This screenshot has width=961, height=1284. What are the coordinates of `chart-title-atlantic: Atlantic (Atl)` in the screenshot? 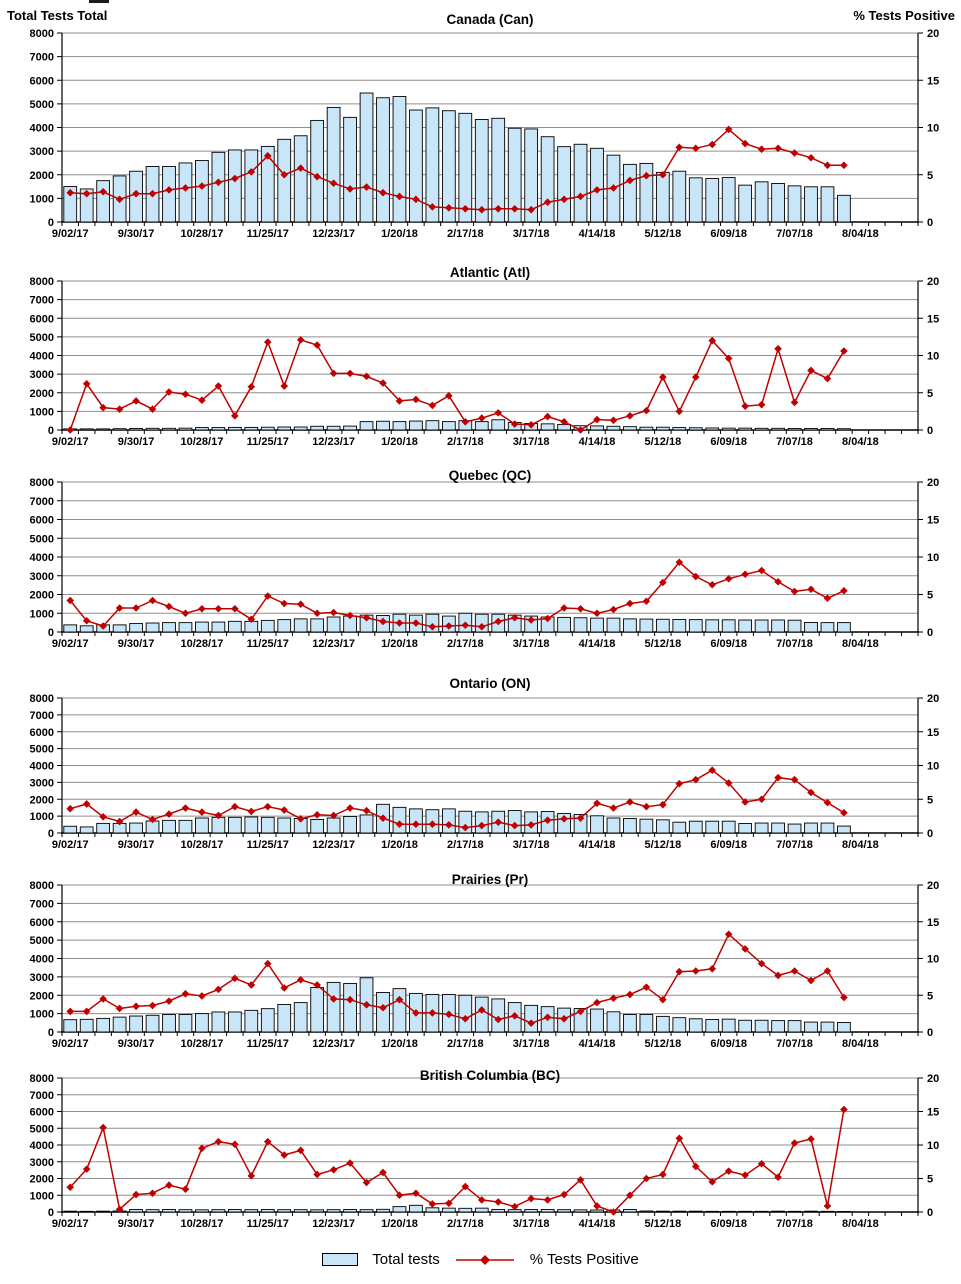 It's located at (490, 272).